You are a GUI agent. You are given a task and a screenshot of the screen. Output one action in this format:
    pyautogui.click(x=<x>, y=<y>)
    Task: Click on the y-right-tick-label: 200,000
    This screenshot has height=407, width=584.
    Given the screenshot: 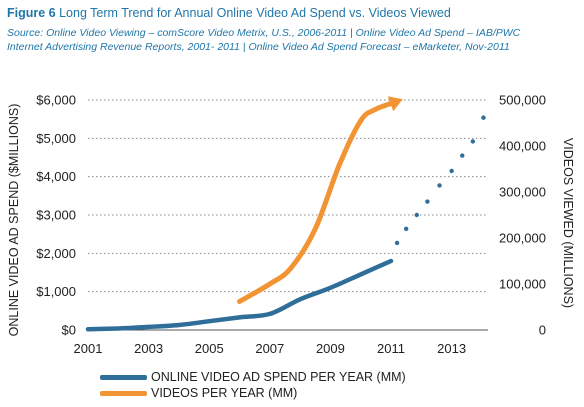 What is the action you would take?
    pyautogui.click(x=522, y=238)
    